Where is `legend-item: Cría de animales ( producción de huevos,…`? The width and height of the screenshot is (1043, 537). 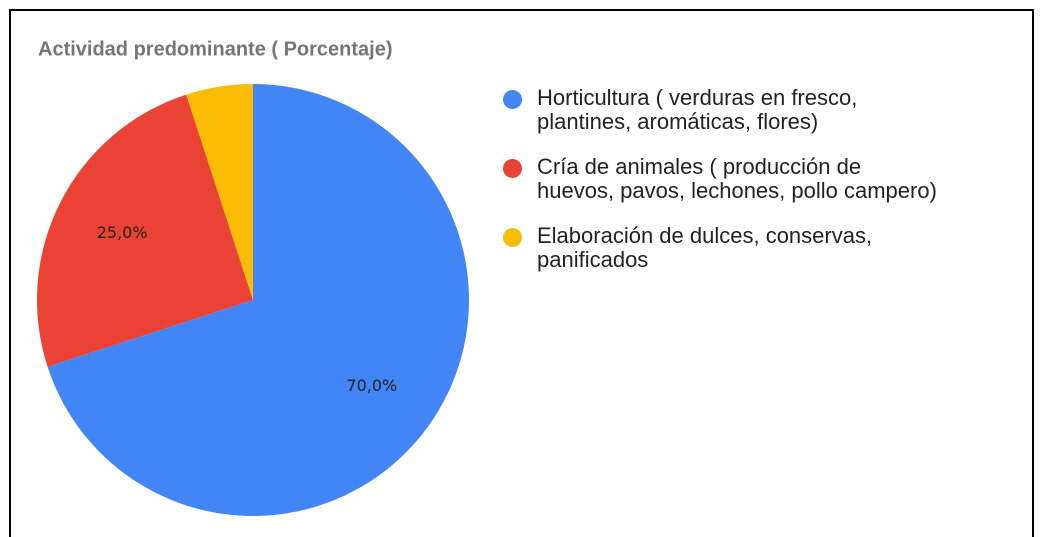 legend-item: Cría de animales ( producción de huevos,… is located at coordinates (720, 179).